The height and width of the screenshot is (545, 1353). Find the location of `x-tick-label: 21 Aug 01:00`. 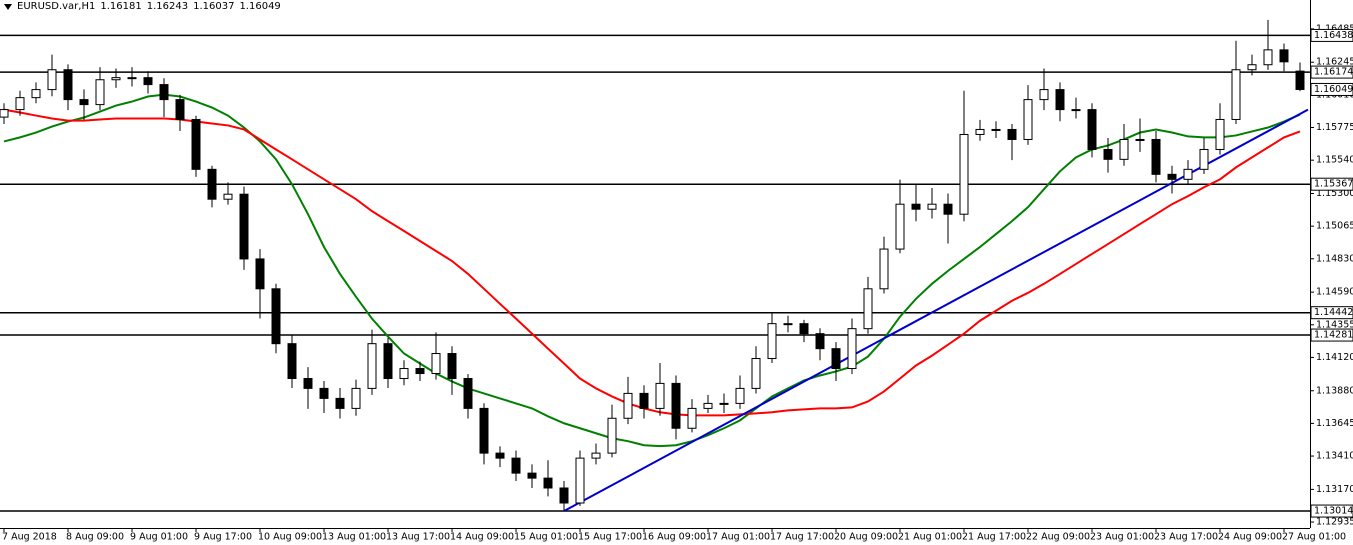

x-tick-label: 21 Aug 01:00 is located at coordinates (930, 537).